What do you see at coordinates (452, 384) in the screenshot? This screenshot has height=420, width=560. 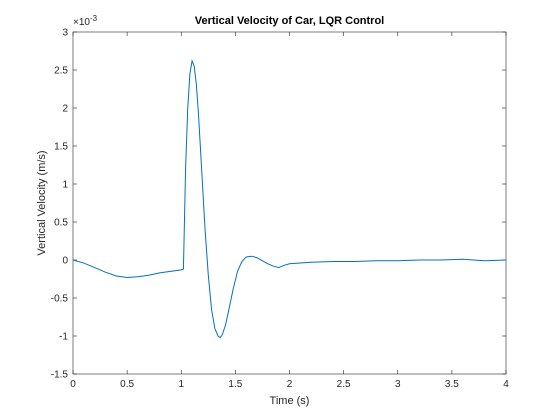 I see `x-tick-label: 3.5` at bounding box center [452, 384].